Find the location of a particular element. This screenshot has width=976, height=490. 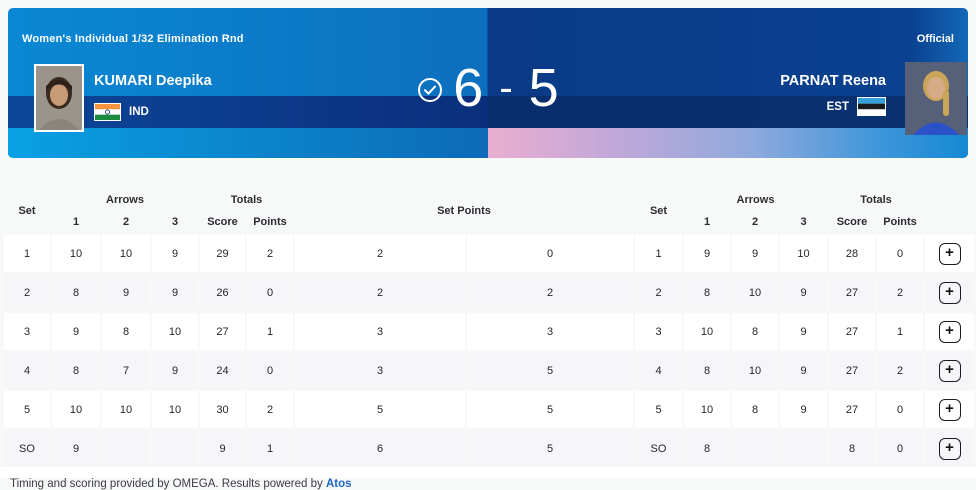

footer-brand: Atos is located at coordinates (338, 484).